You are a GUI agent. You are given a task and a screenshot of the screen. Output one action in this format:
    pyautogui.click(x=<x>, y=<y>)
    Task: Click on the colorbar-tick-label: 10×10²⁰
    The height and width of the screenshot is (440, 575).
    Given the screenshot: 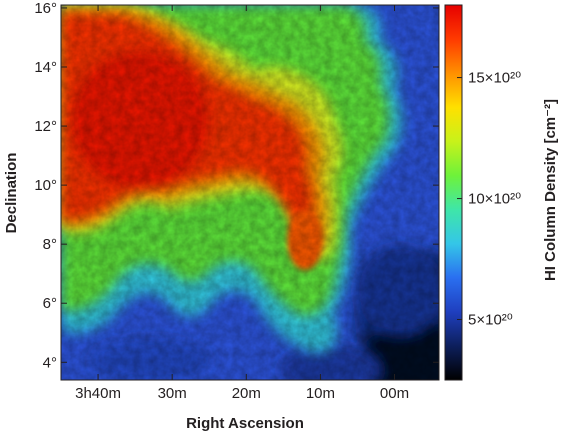 What is the action you would take?
    pyautogui.click(x=494, y=199)
    